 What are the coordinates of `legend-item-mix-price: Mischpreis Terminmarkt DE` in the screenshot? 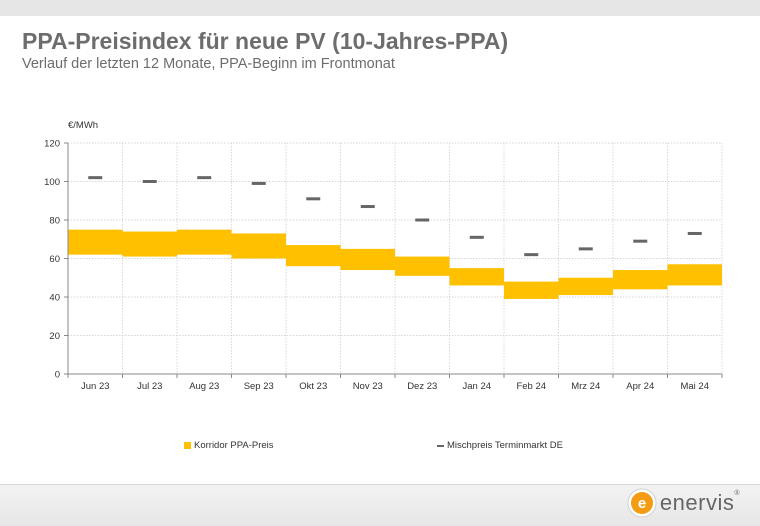 It's located at (500, 445).